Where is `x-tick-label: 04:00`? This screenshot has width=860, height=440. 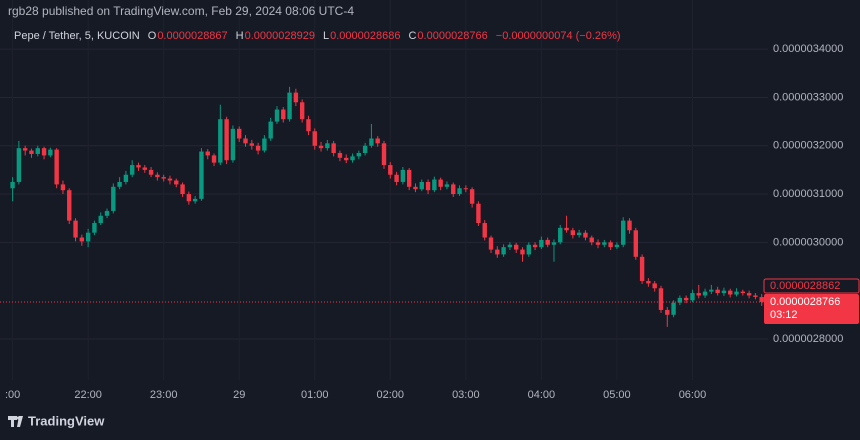
x-tick-label: 04:00 is located at coordinates (542, 395).